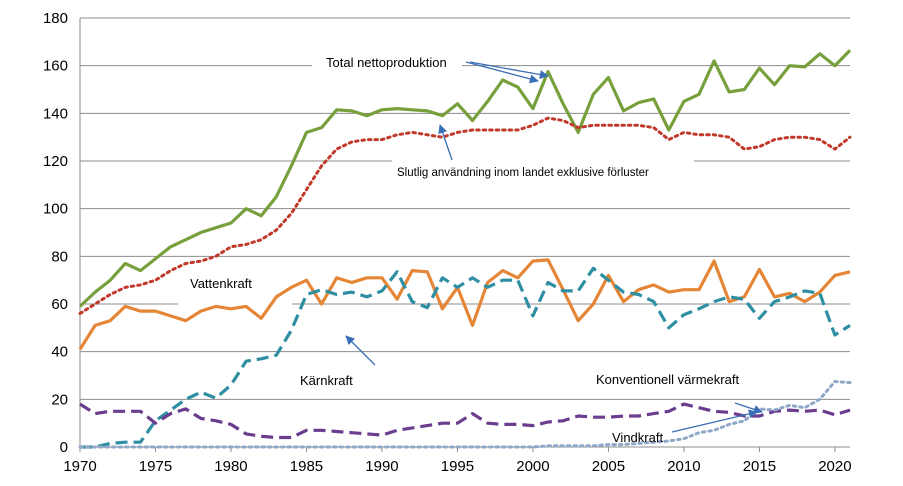 This screenshot has width=903, height=486. I want to click on arrow-total-to-peak, so click(509, 70).